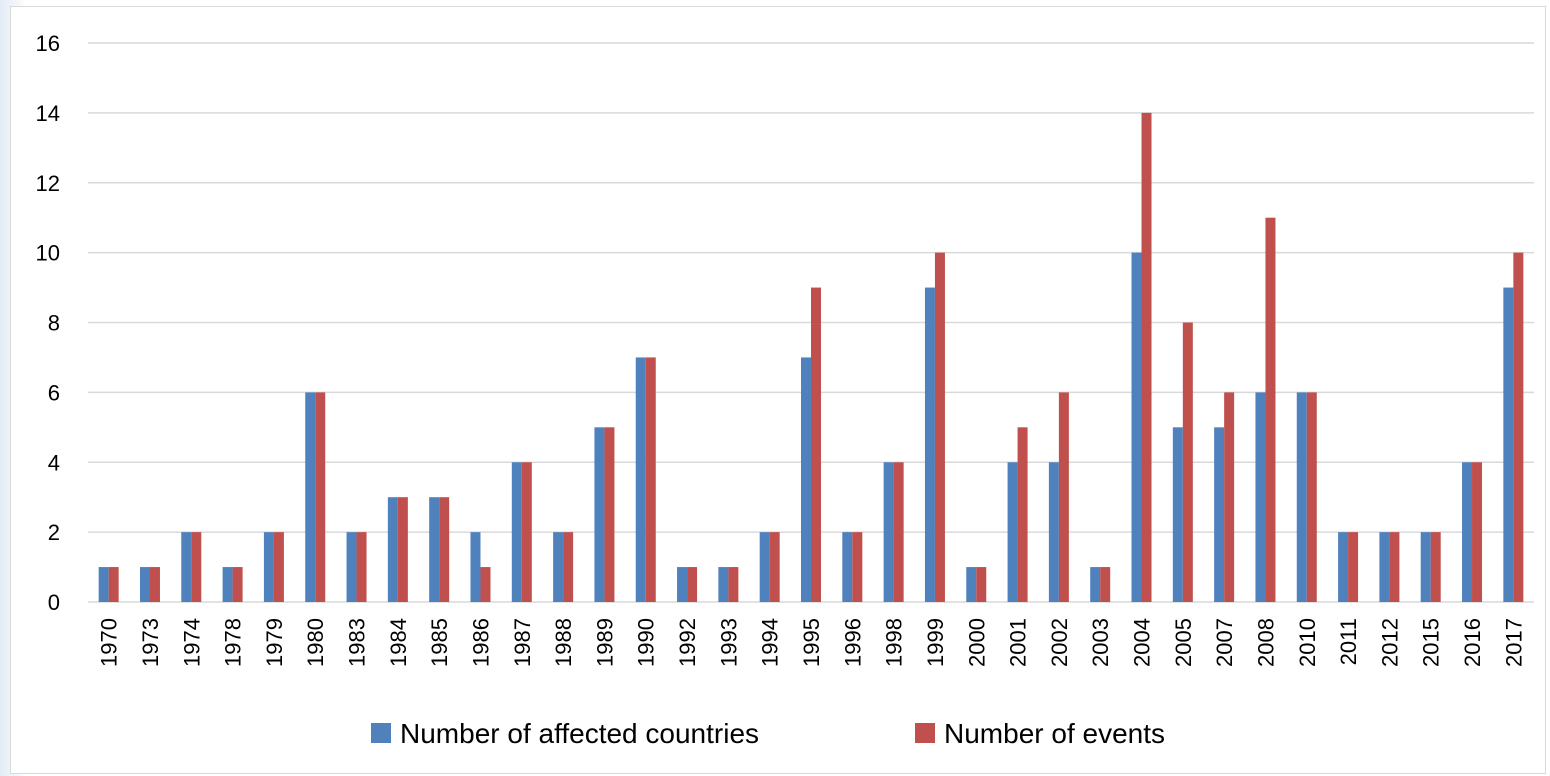 This screenshot has width=1550, height=776. I want to click on x-tick-label: 1970, so click(109, 642).